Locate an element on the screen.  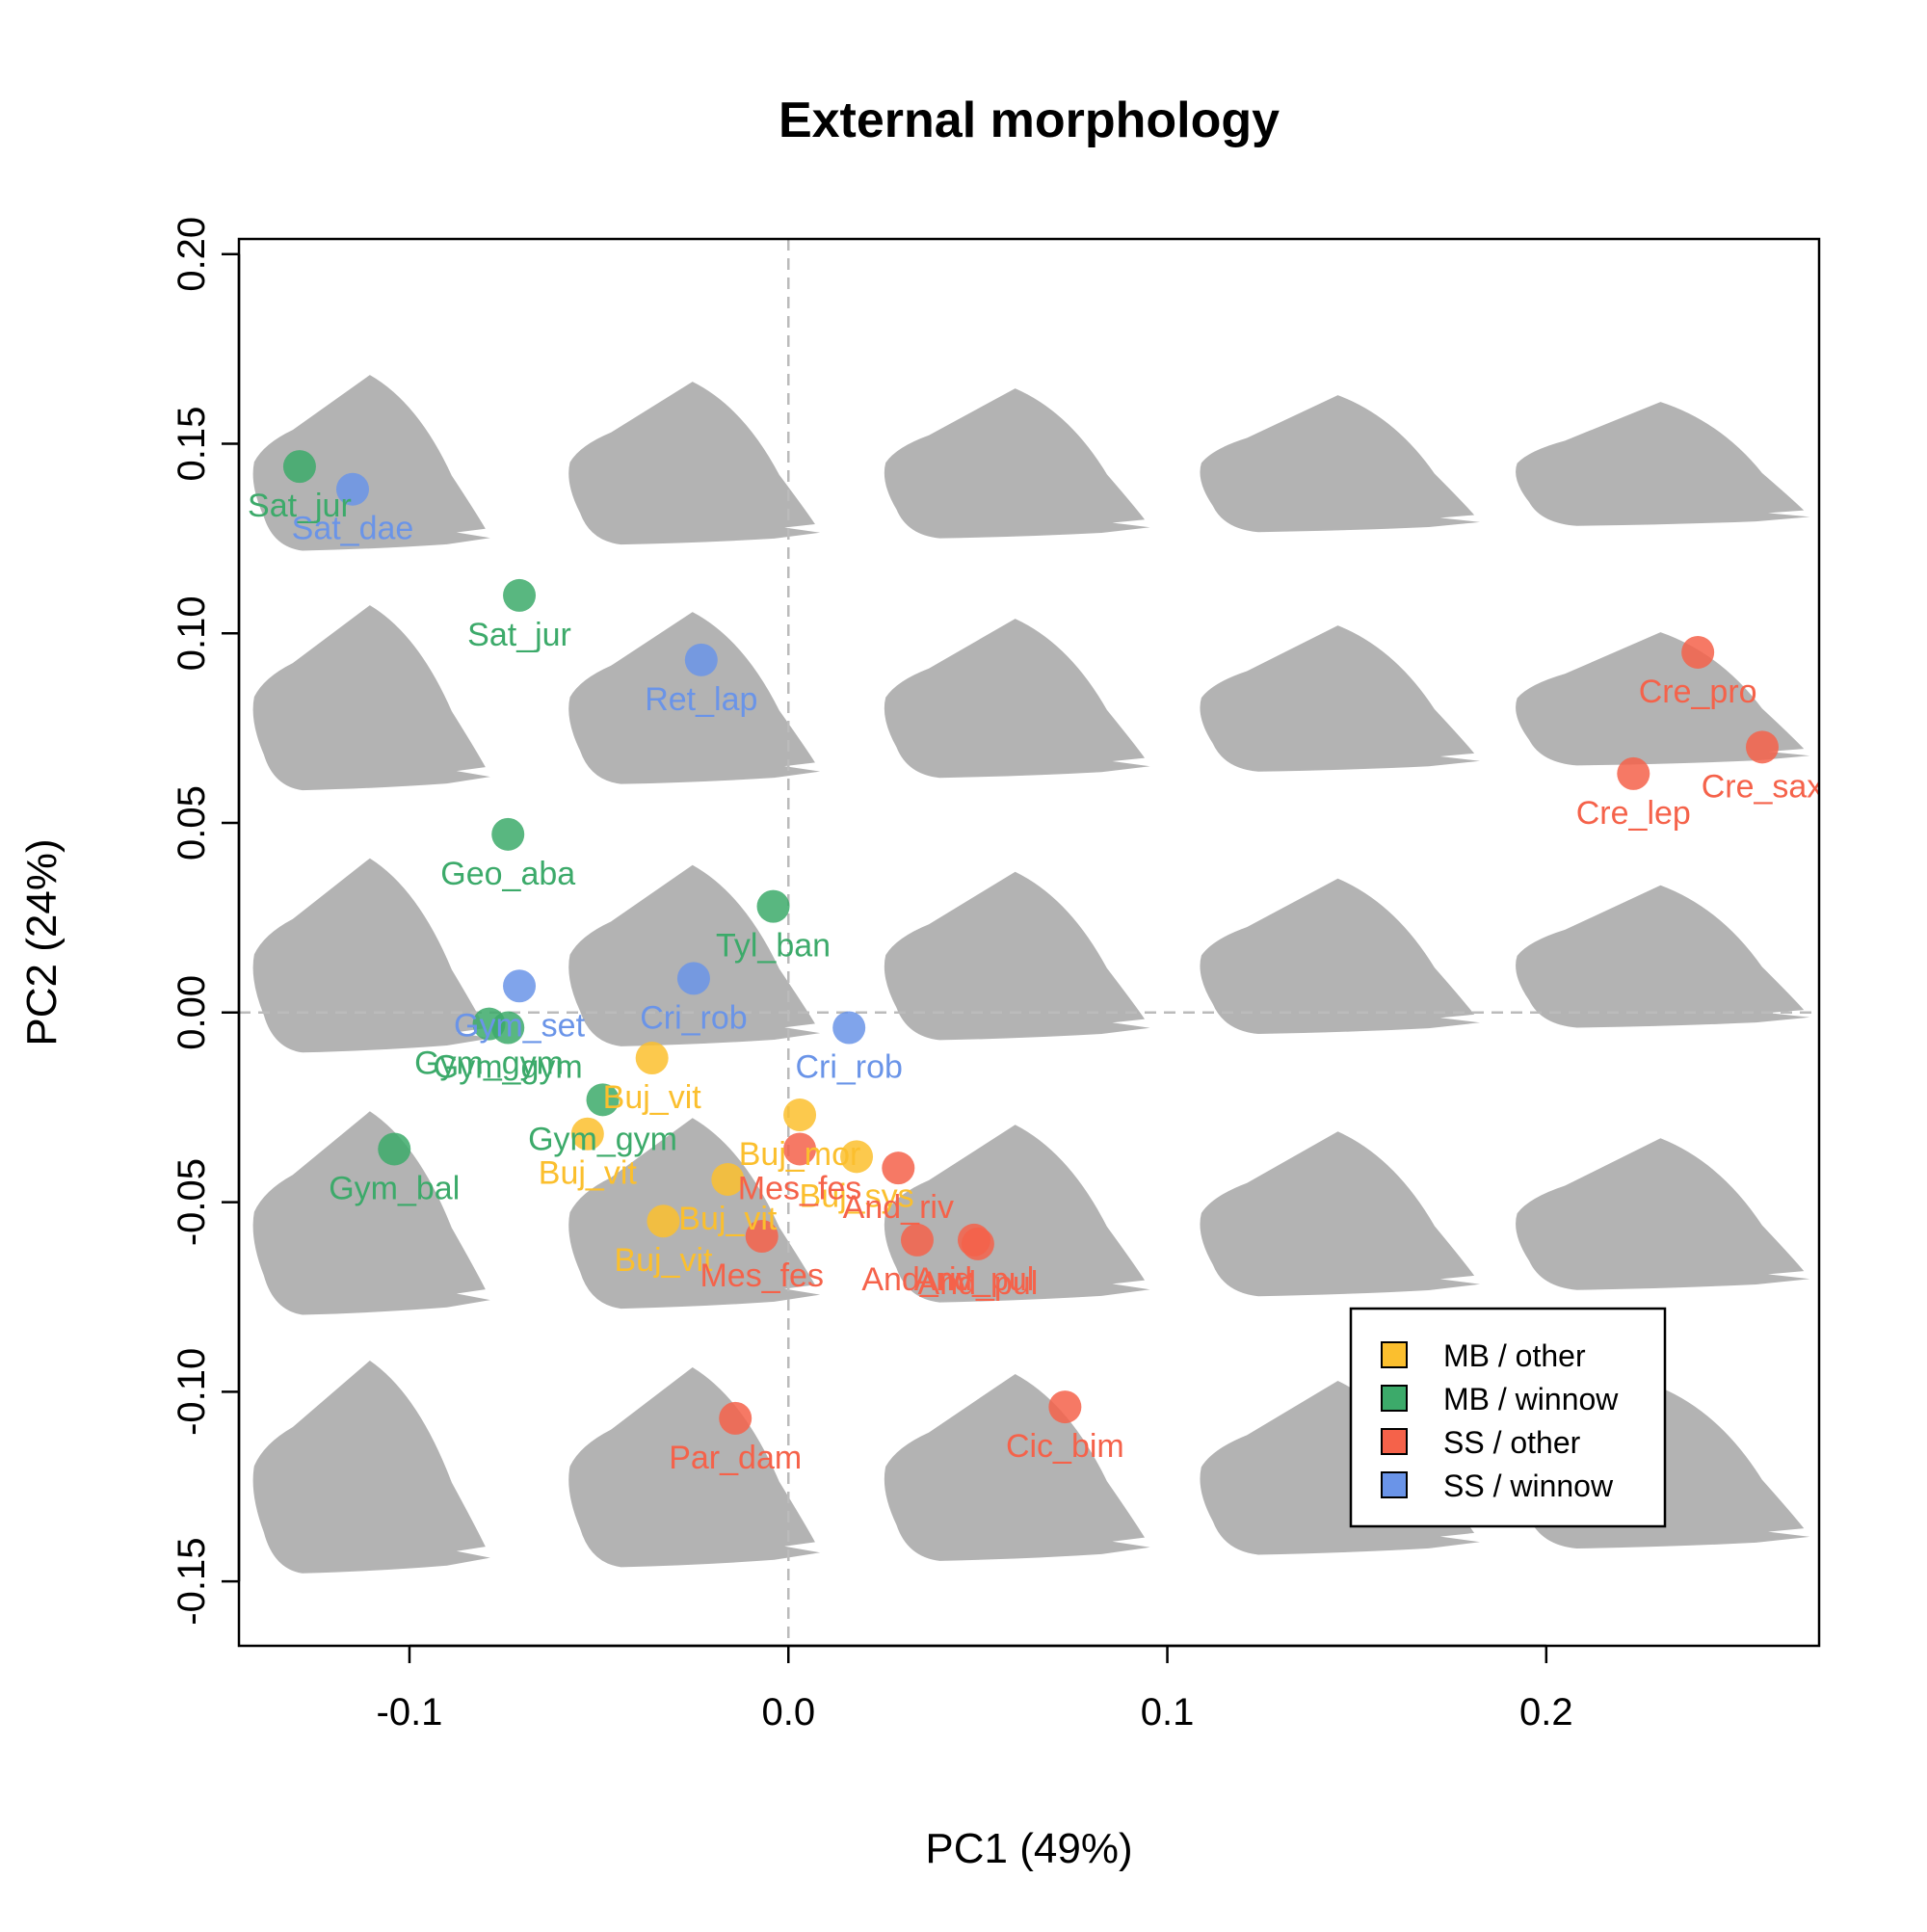
x-tick-label: 0.0 is located at coordinates (788, 1712).